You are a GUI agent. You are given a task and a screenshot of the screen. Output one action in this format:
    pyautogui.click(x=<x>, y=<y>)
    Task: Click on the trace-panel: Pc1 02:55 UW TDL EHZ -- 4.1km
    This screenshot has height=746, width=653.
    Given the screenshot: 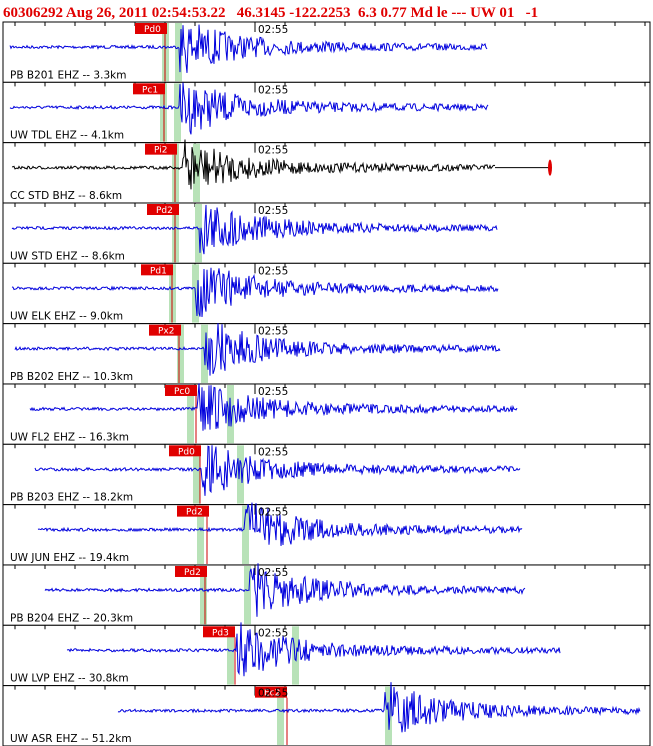 What is the action you would take?
    pyautogui.click(x=326, y=112)
    